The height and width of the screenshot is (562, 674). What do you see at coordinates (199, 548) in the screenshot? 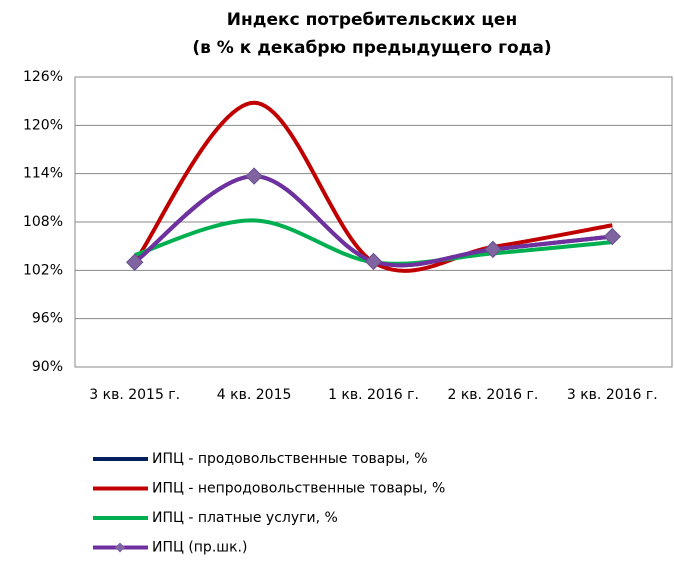
I see `legend-label: ИПЦ (пр.шк.)` at bounding box center [199, 548].